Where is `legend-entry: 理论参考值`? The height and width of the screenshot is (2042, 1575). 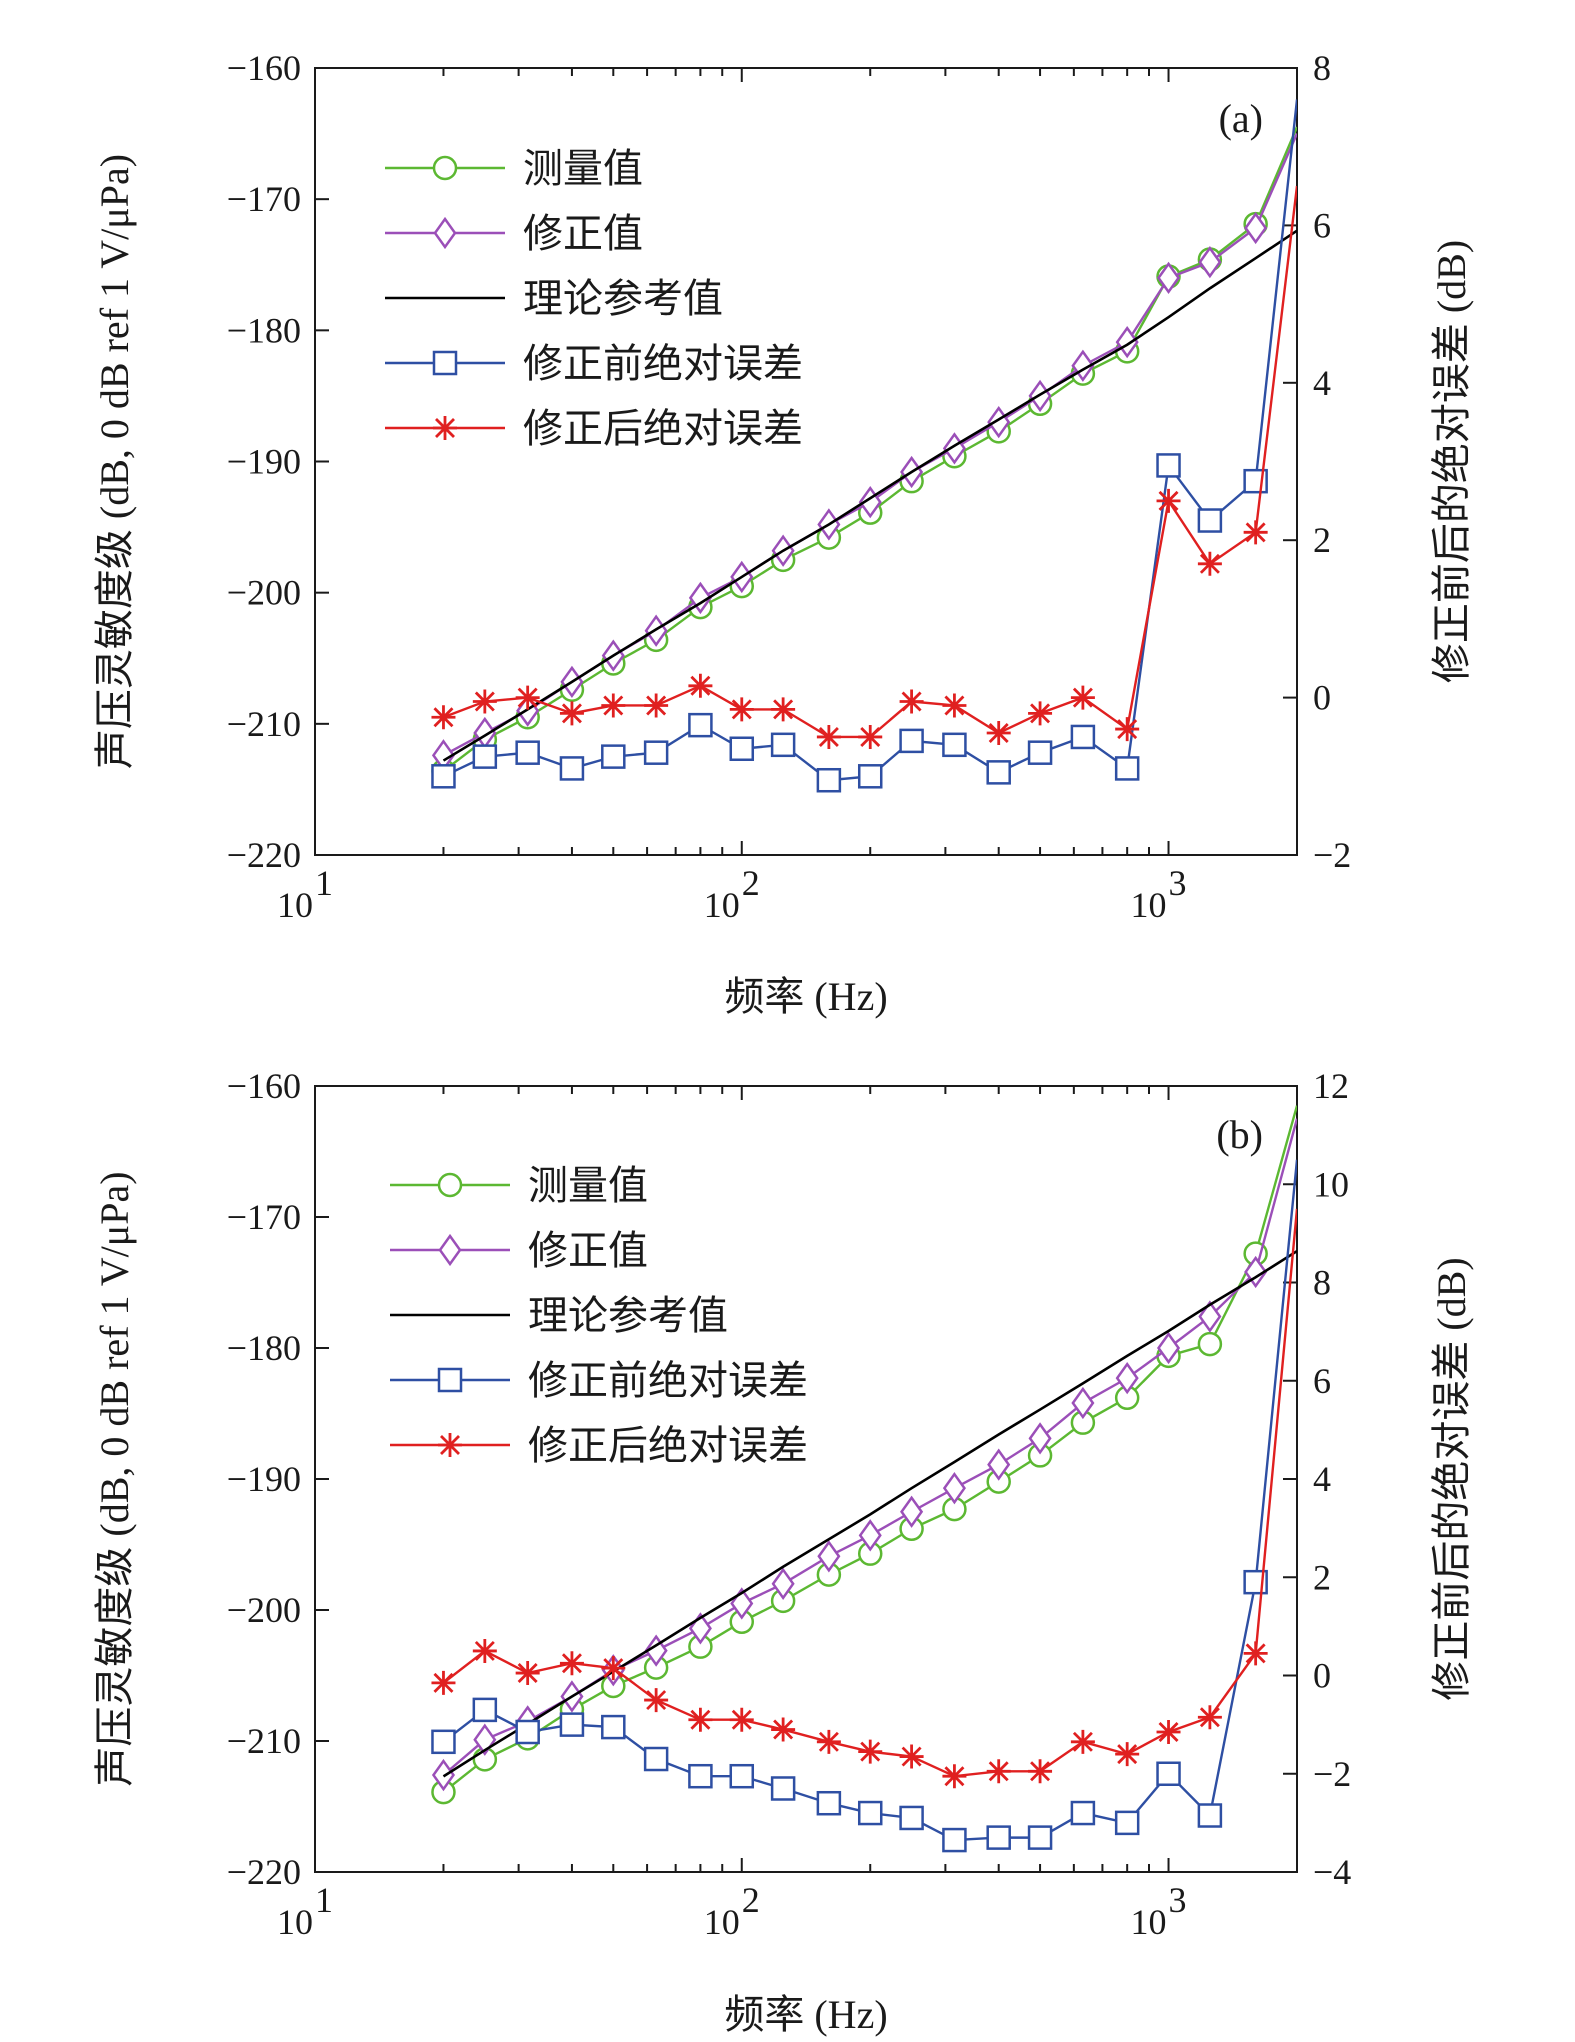 legend-entry: 理论参考值 is located at coordinates (554, 298).